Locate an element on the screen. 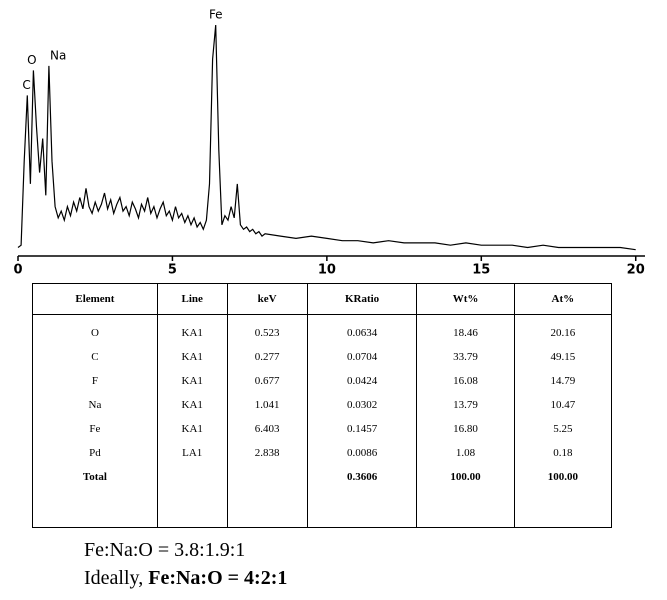 Image resolution: width=667 pixels, height=600 pixels. table-cell: 0.0424 is located at coordinates (361, 381).